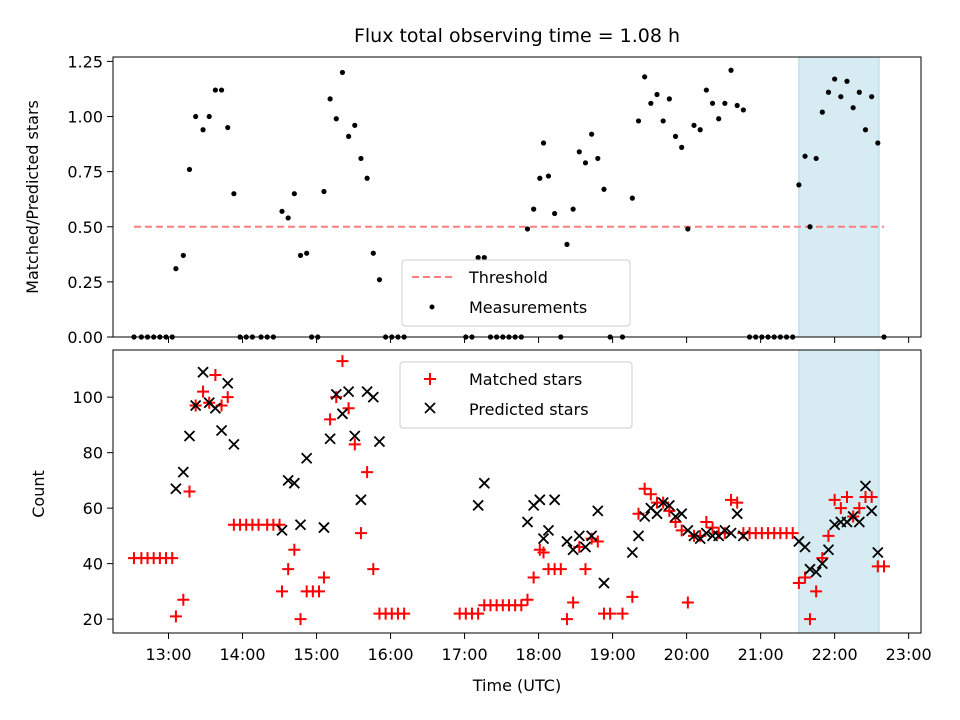 The height and width of the screenshot is (720, 960). What do you see at coordinates (761, 654) in the screenshot?
I see `x-tick-label: 21:00` at bounding box center [761, 654].